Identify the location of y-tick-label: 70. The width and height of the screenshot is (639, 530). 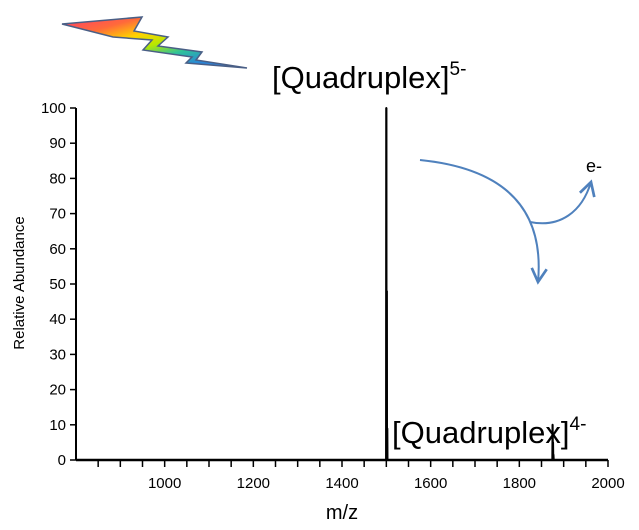
(57, 214).